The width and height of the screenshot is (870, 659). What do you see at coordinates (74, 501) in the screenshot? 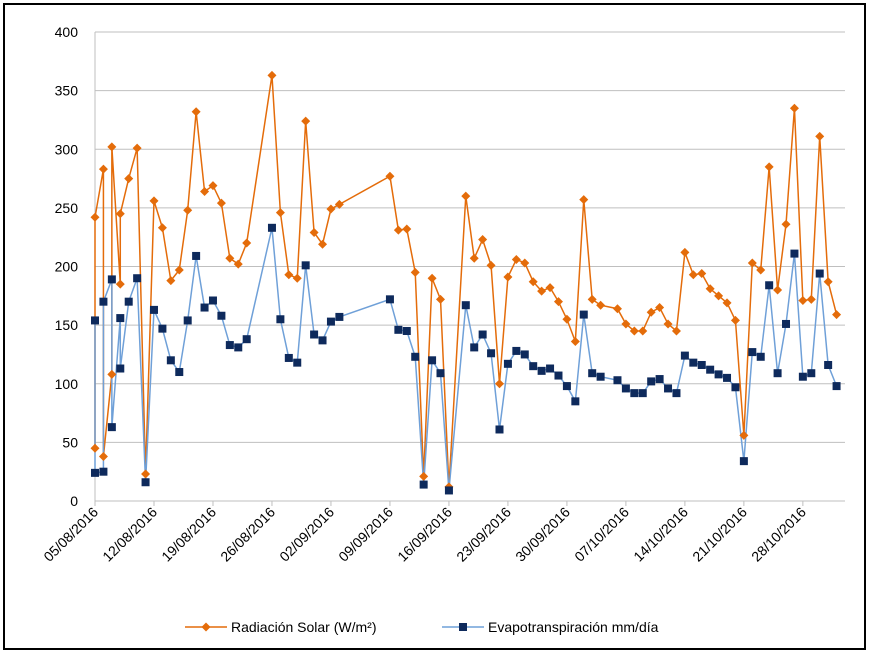
I see `y-tick-label: 0` at bounding box center [74, 501].